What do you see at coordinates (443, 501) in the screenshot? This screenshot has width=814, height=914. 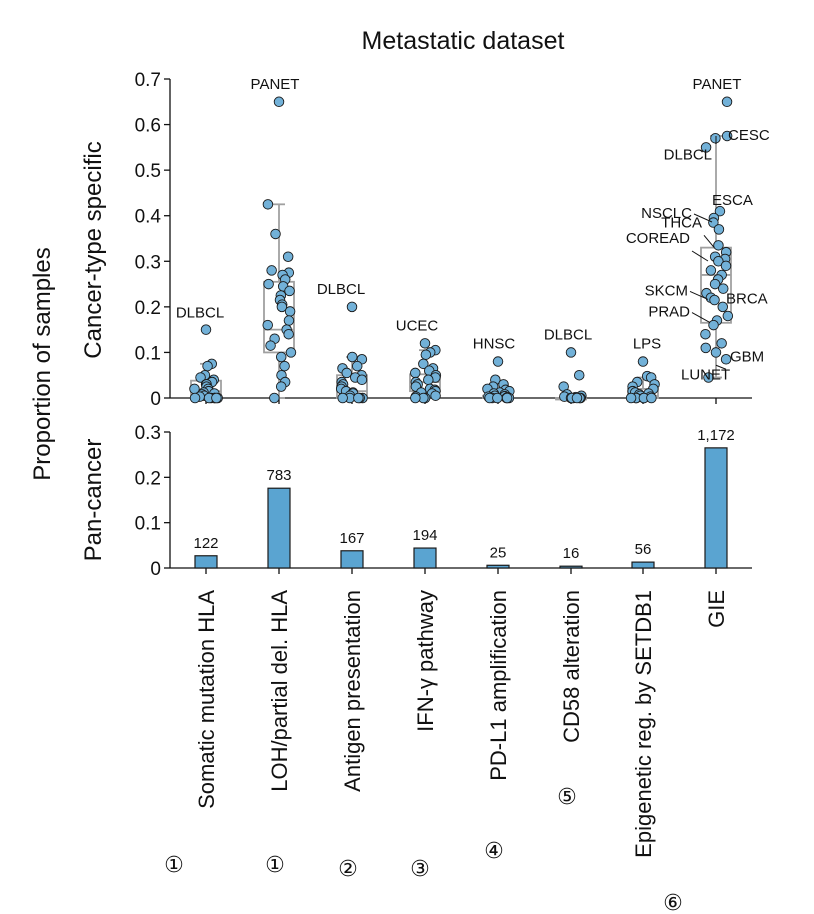 I see `bottom-panel: 0 0.1 0.2 0.3 122 783 167 194 25 16 56 1,172` at bounding box center [443, 501].